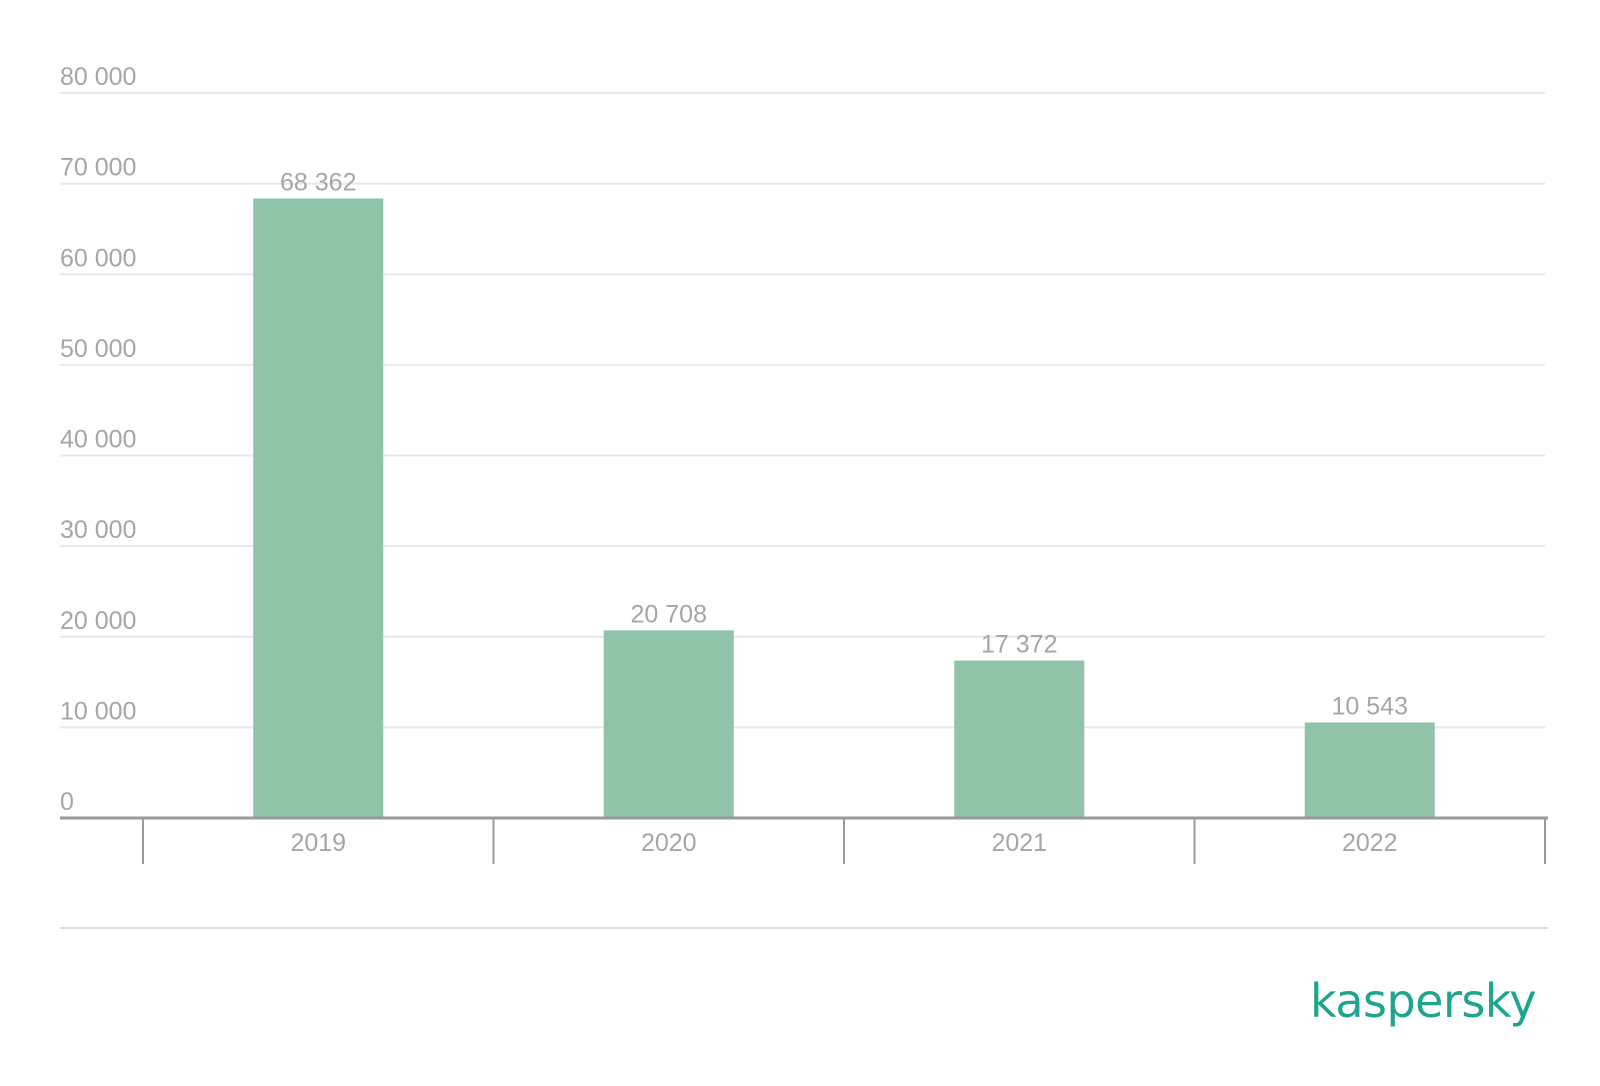  I want to click on data-label-2022: 10 543, so click(1370, 706).